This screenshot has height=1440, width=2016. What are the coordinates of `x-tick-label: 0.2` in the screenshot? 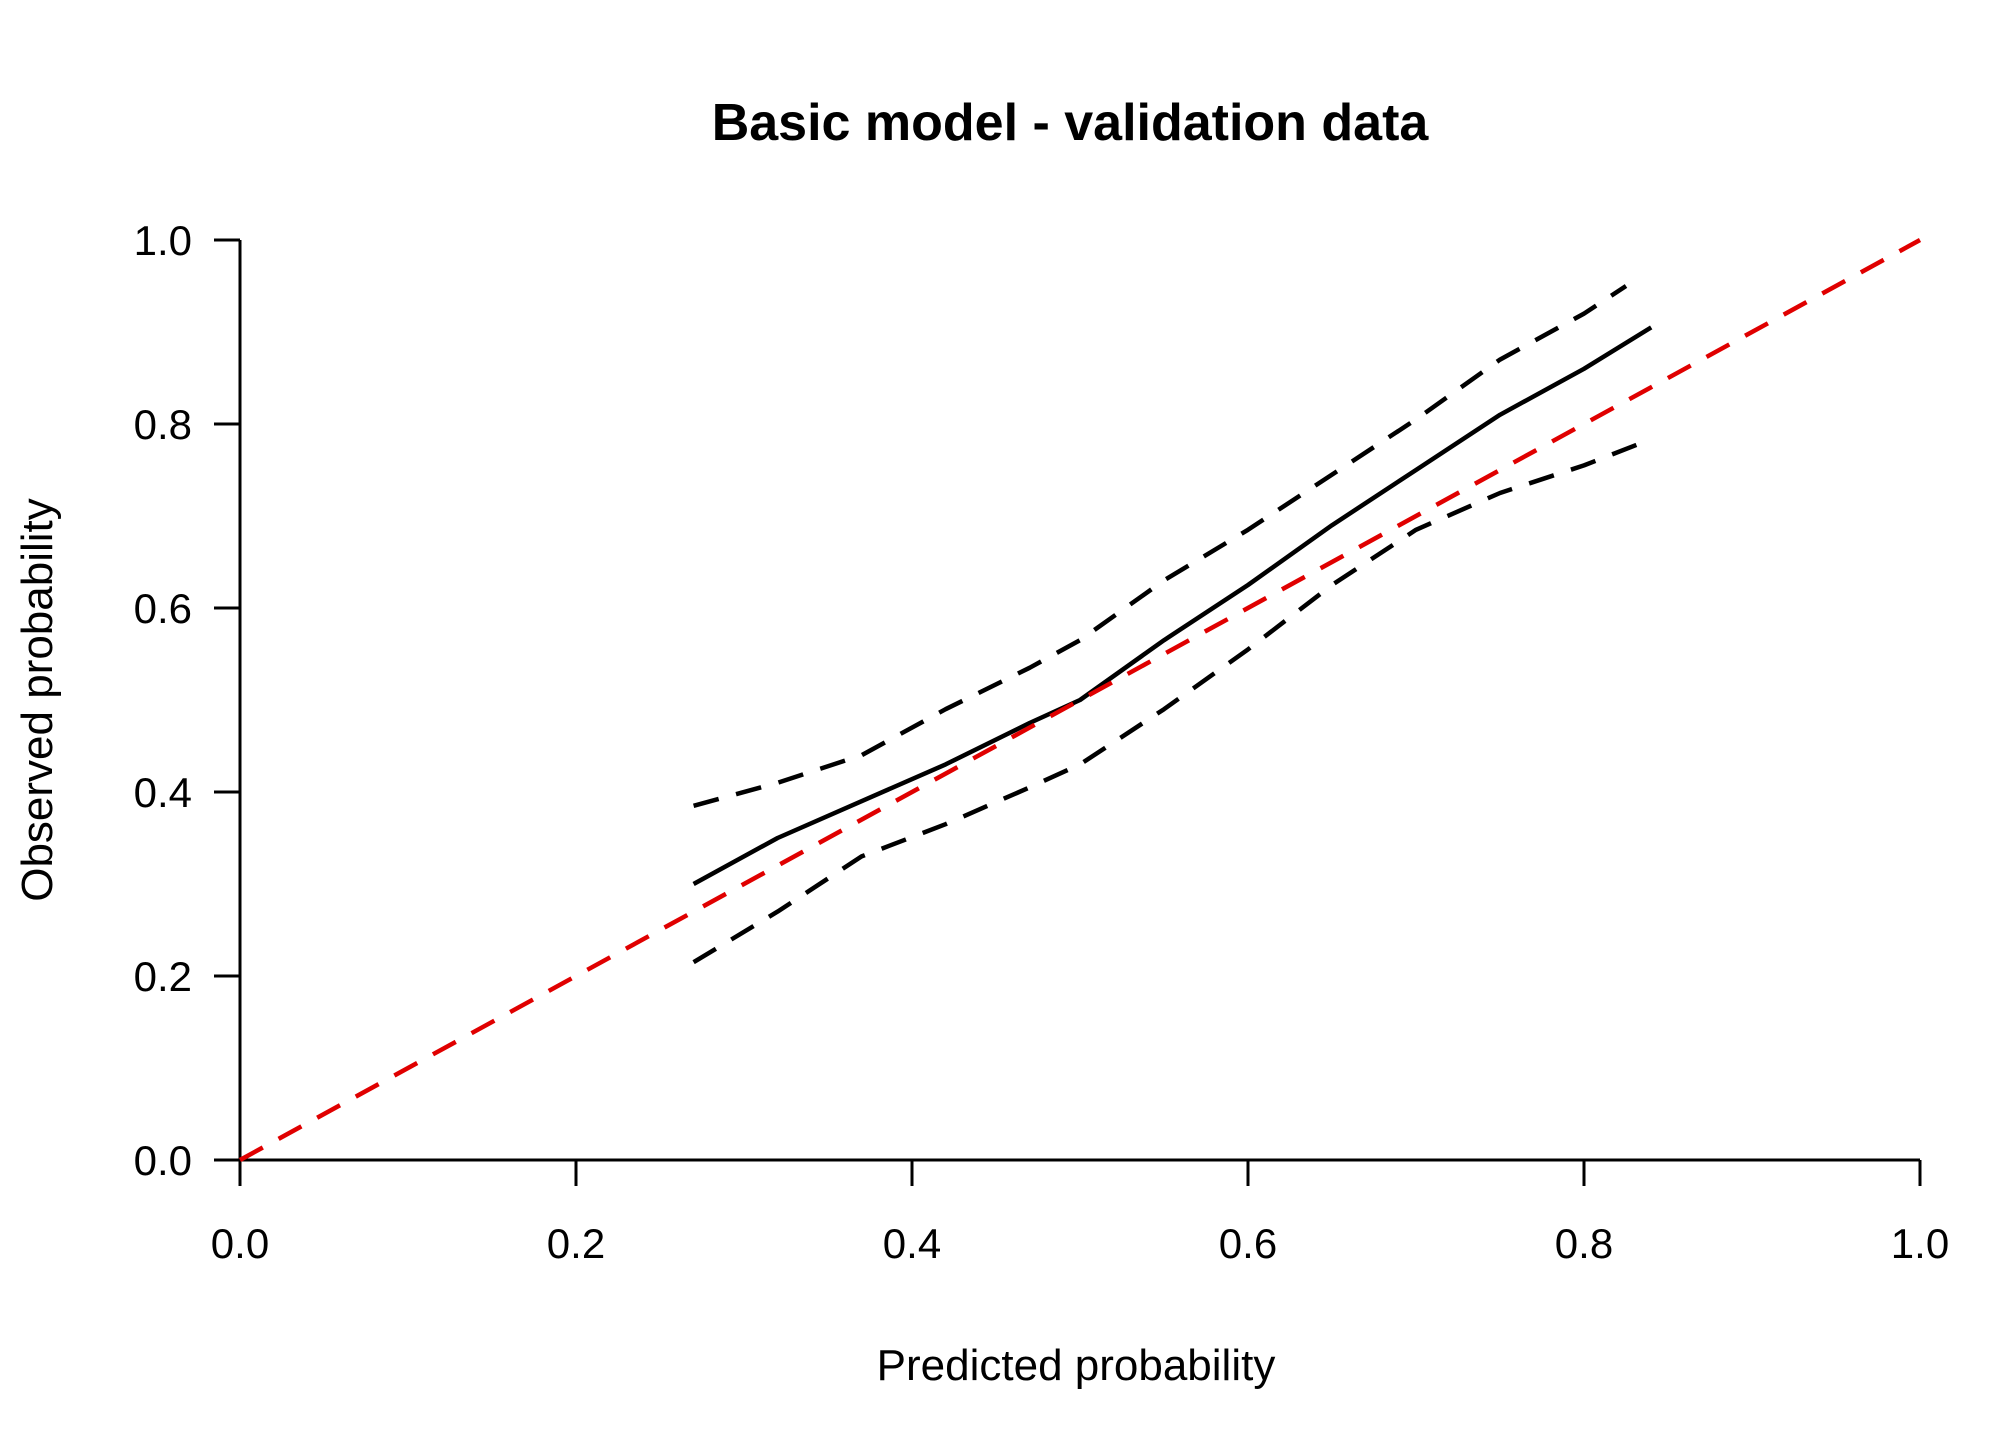 It's located at (576, 1243).